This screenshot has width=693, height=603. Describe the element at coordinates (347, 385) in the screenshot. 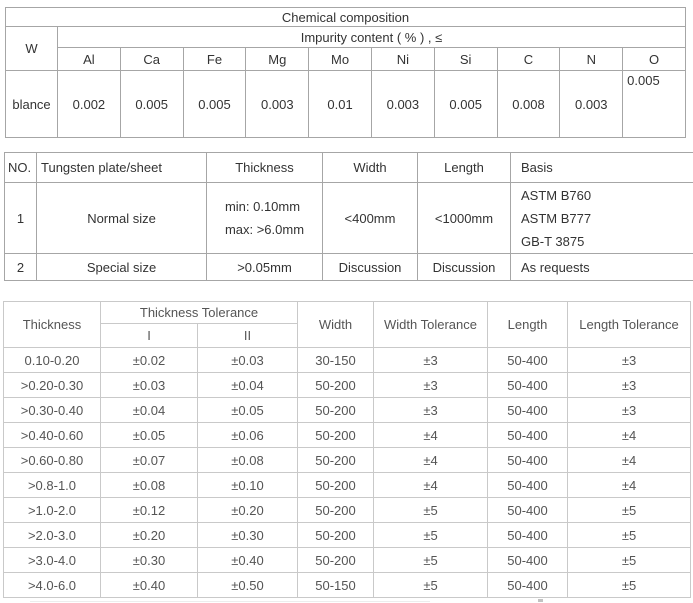

I see `table-row: >0.20-0.30 ±0.03 ±0.04 50-200 ±3 50-400 ±3` at that location.